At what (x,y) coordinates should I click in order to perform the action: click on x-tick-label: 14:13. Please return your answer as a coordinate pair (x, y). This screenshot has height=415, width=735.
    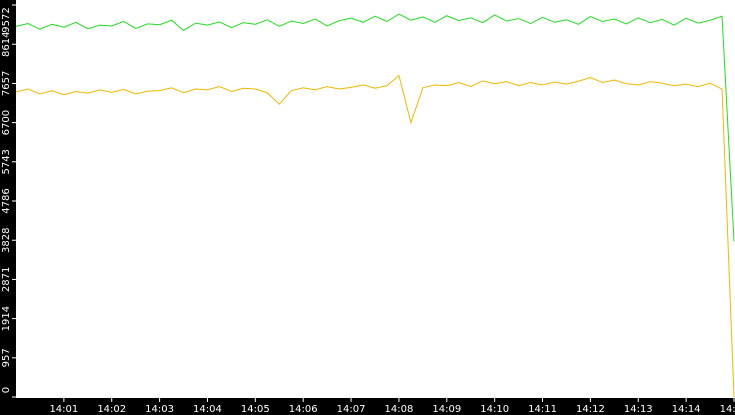
    Looking at the image, I should click on (638, 409).